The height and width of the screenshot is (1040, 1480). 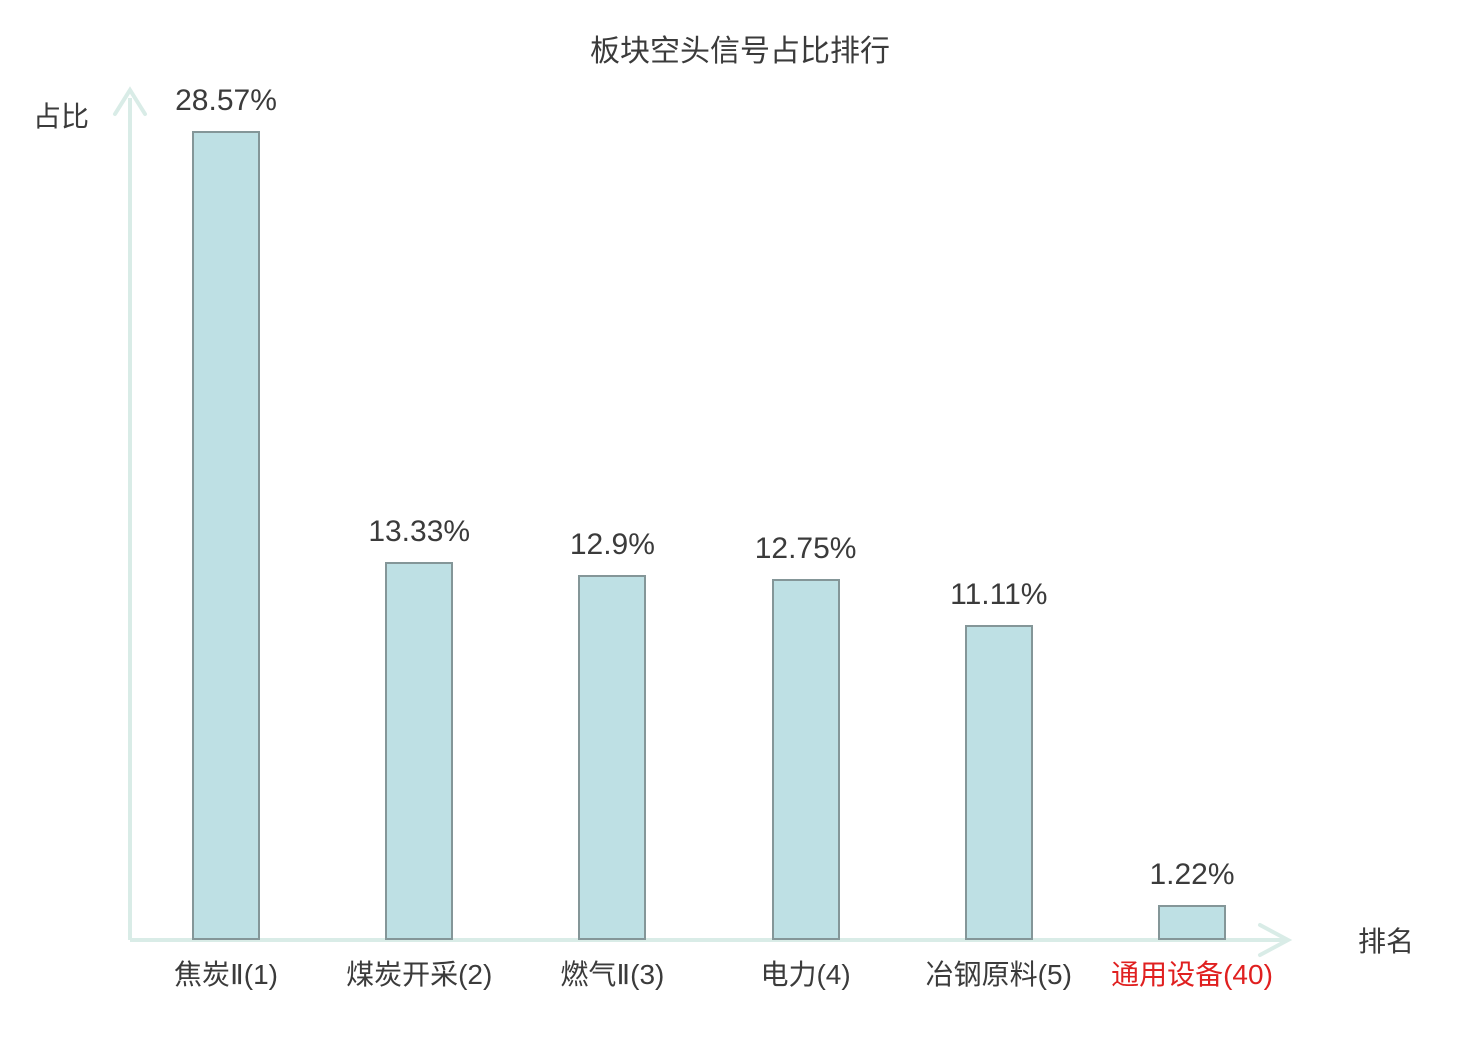 I want to click on x-tick-label: 电力(4), so click(x=805, y=974).